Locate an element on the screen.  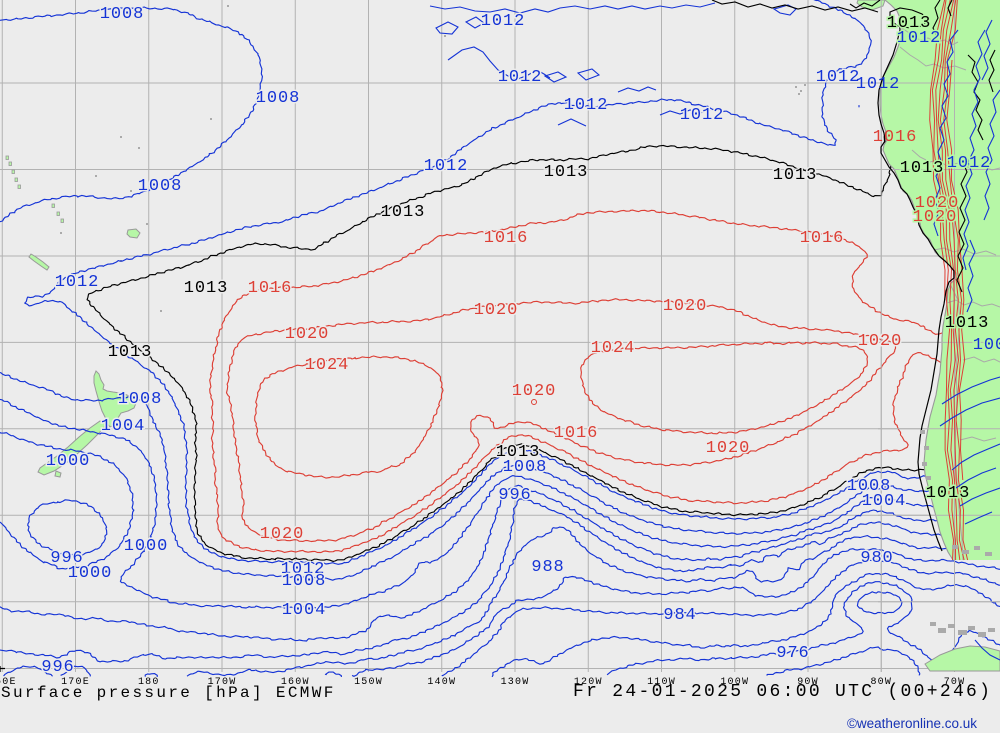
svg-text: 80W is located at coordinates (881, 682).